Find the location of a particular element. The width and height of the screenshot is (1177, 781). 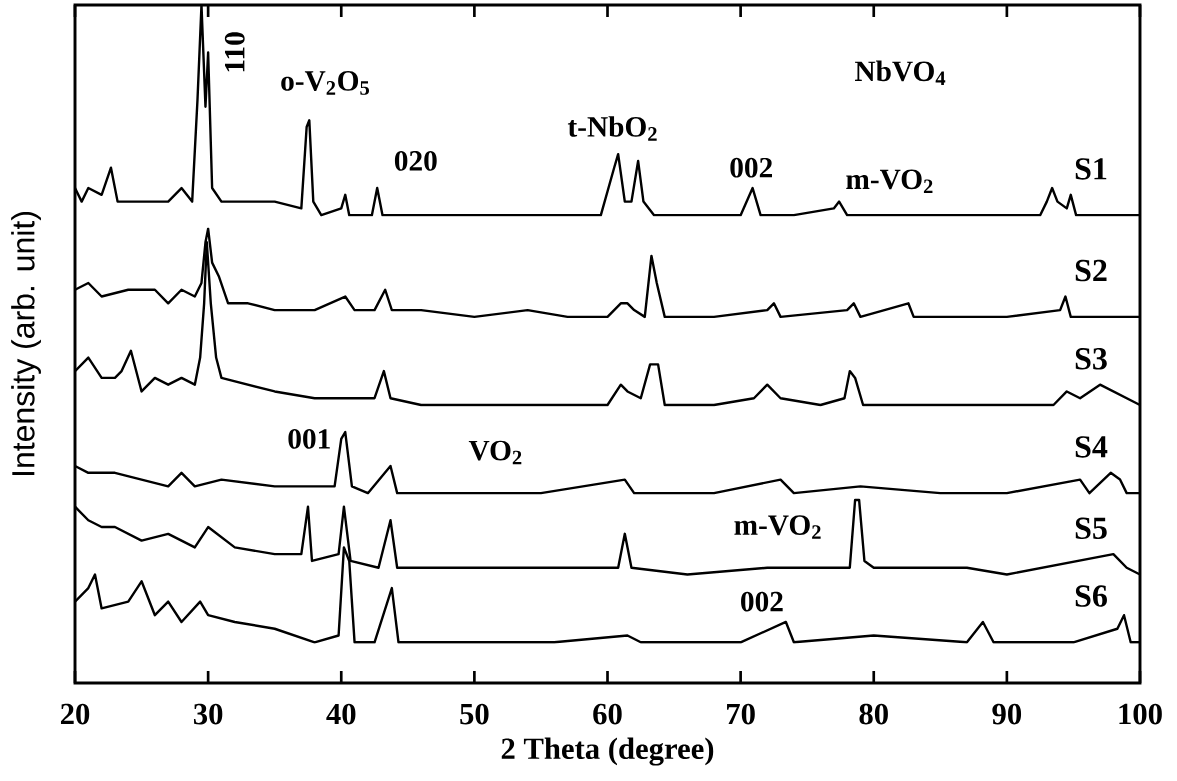

annotation: o-V$_{2}$O$_{5}$ is located at coordinates (325, 83).